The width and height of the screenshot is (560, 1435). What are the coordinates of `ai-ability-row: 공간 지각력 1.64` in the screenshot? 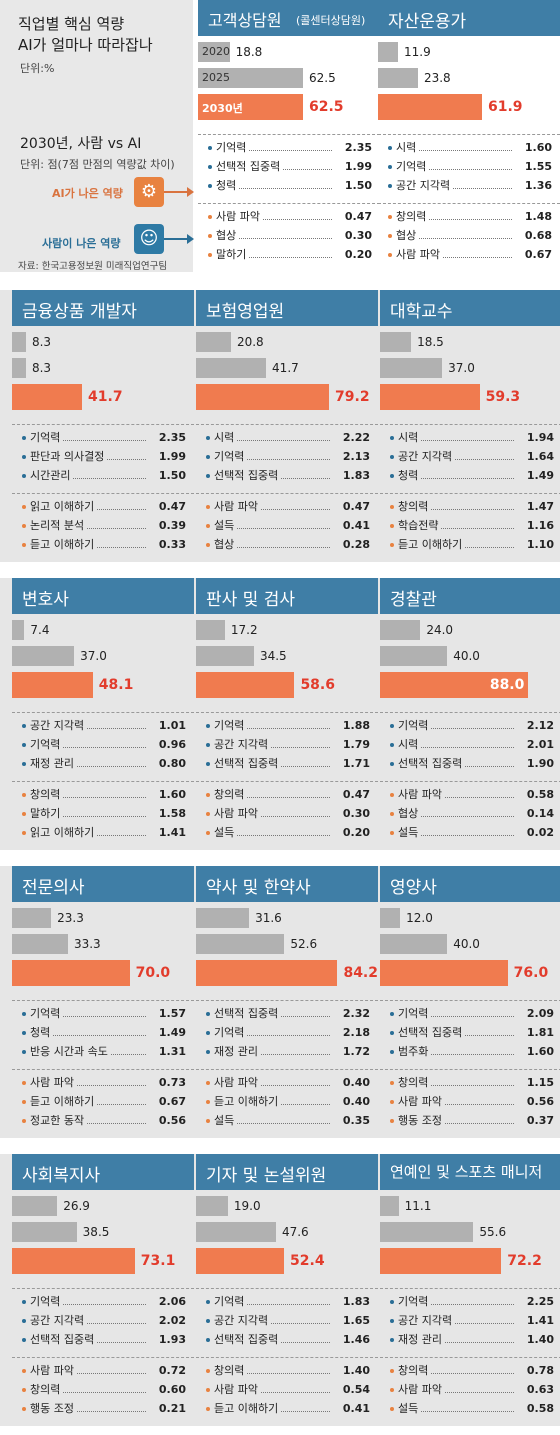 It's located at (472, 457).